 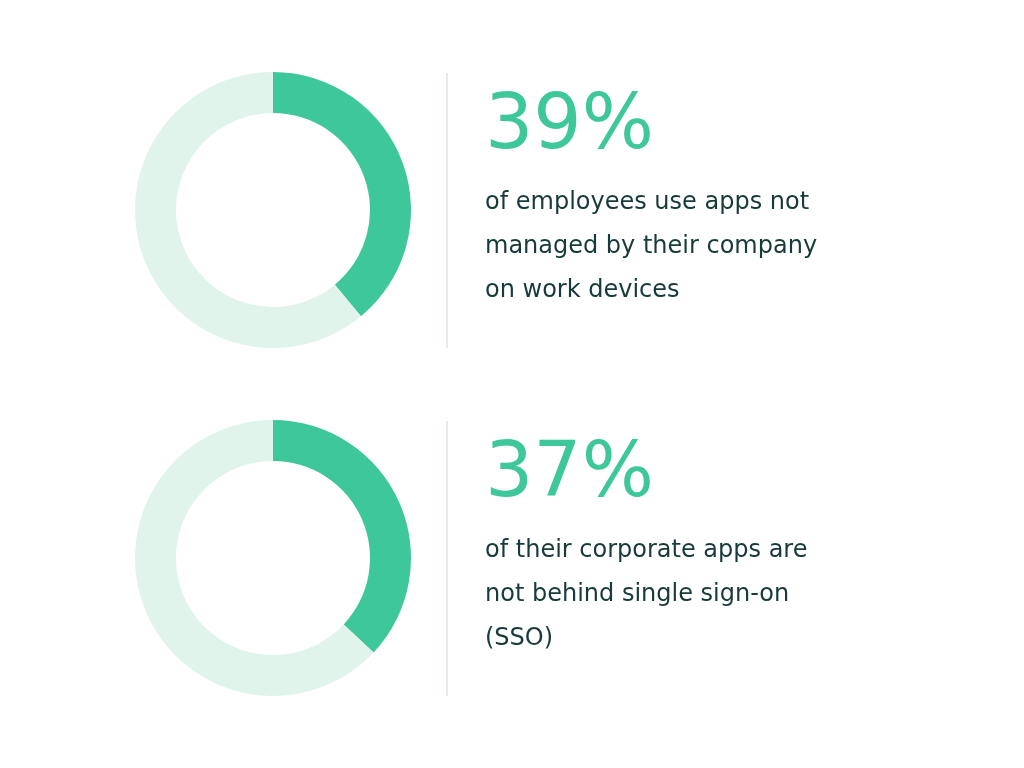 What do you see at coordinates (655, 245) in the screenshot?
I see `text: of employees use apps not managed by their company on work devices` at bounding box center [655, 245].